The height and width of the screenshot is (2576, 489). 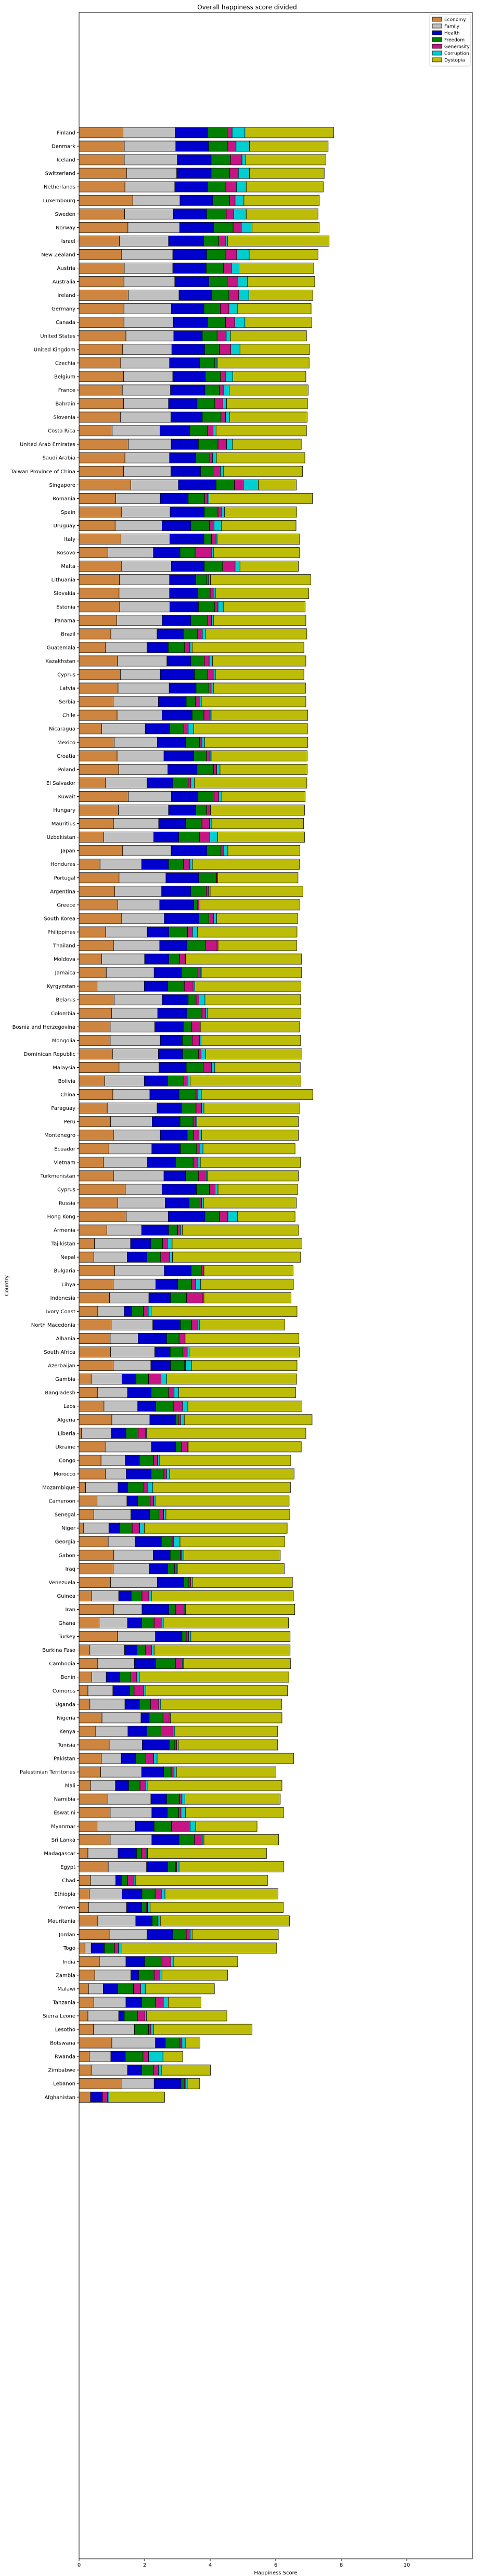 What do you see at coordinates (275, 2573) in the screenshot?
I see `x-axis-title: Happiness Score` at bounding box center [275, 2573].